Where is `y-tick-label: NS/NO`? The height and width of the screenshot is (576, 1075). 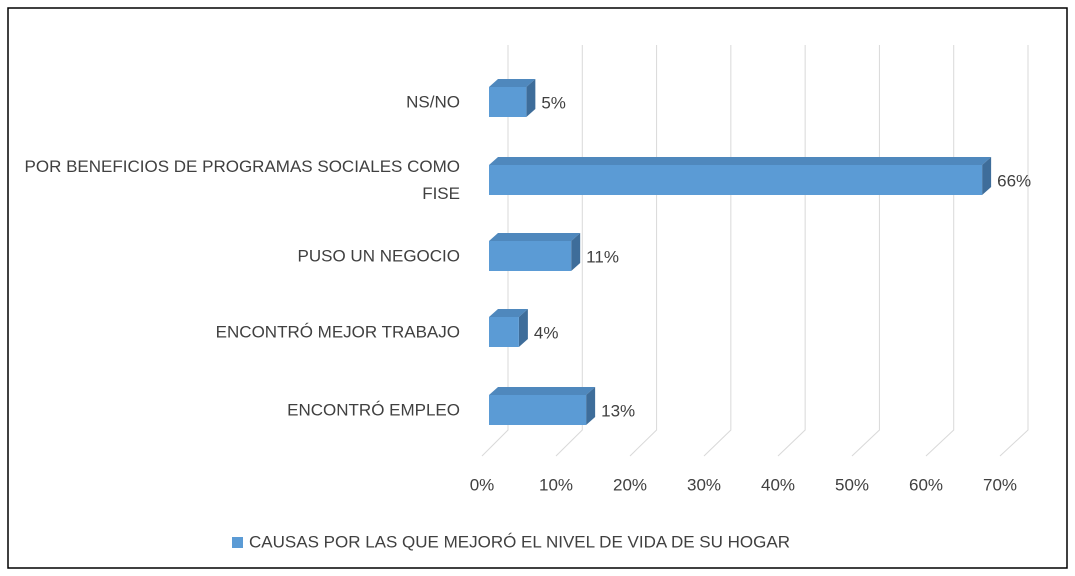
y-tick-label: NS/NO is located at coordinates (433, 102).